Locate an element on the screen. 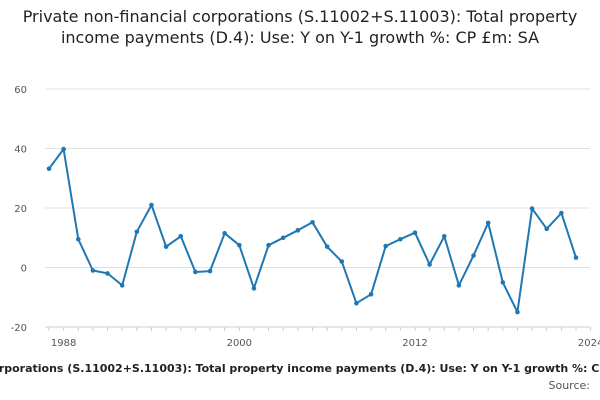 The image size is (600, 400). x-tick-label: 2012 is located at coordinates (414, 343).